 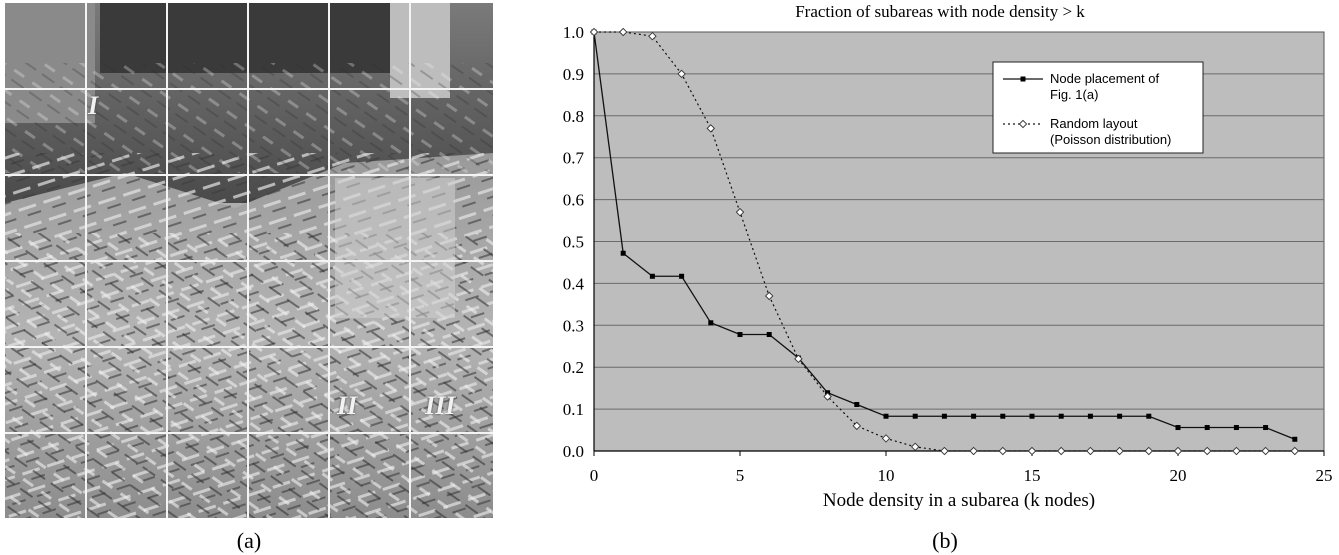 What do you see at coordinates (573, 325) in the screenshot?
I see `y-tick-label: 0.3` at bounding box center [573, 325].